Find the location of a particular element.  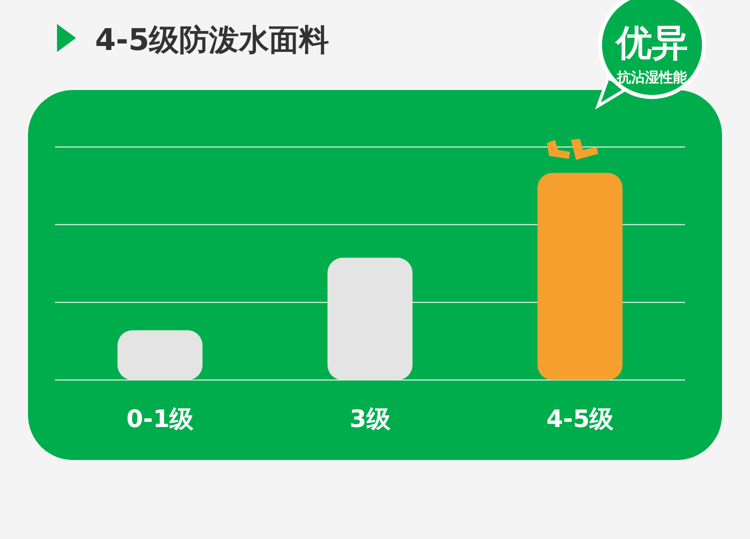

x-tick-label: 4-5级 is located at coordinates (580, 419).